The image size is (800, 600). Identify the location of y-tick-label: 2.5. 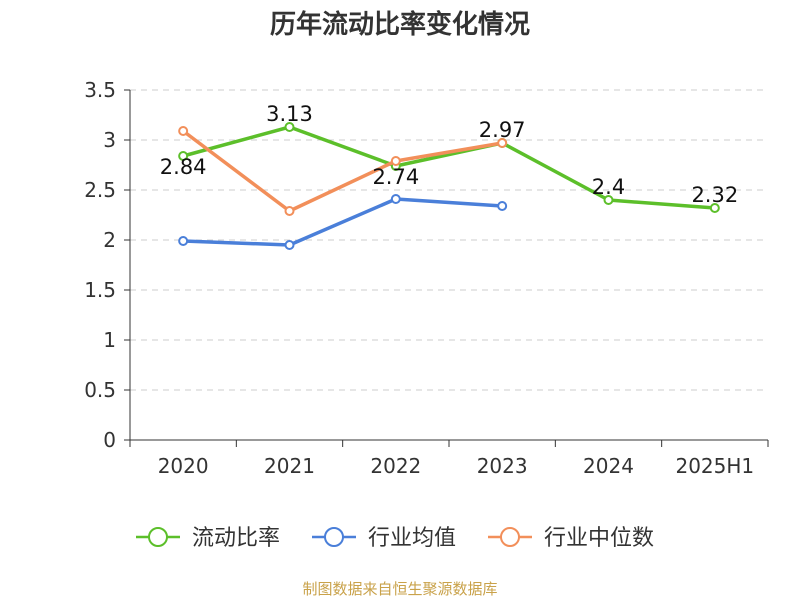
(100, 190).